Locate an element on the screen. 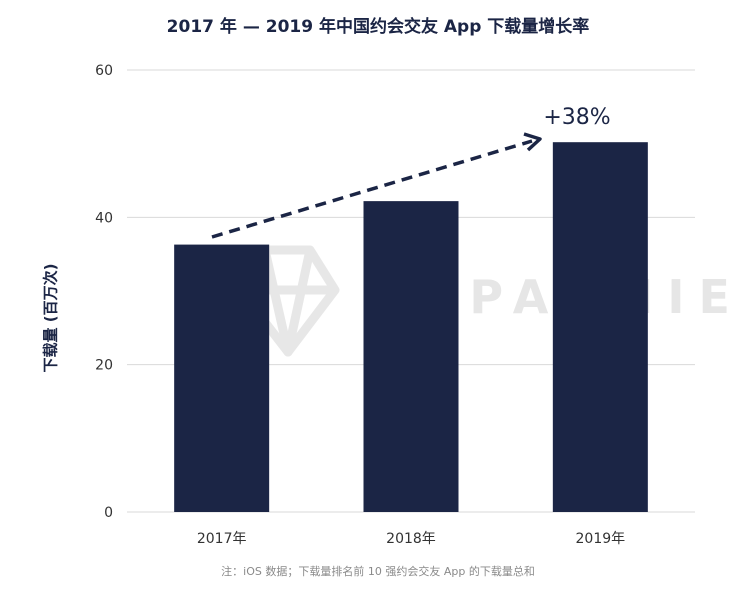 The height and width of the screenshot is (594, 756). x-tick-label: 2018年 is located at coordinates (411, 539).